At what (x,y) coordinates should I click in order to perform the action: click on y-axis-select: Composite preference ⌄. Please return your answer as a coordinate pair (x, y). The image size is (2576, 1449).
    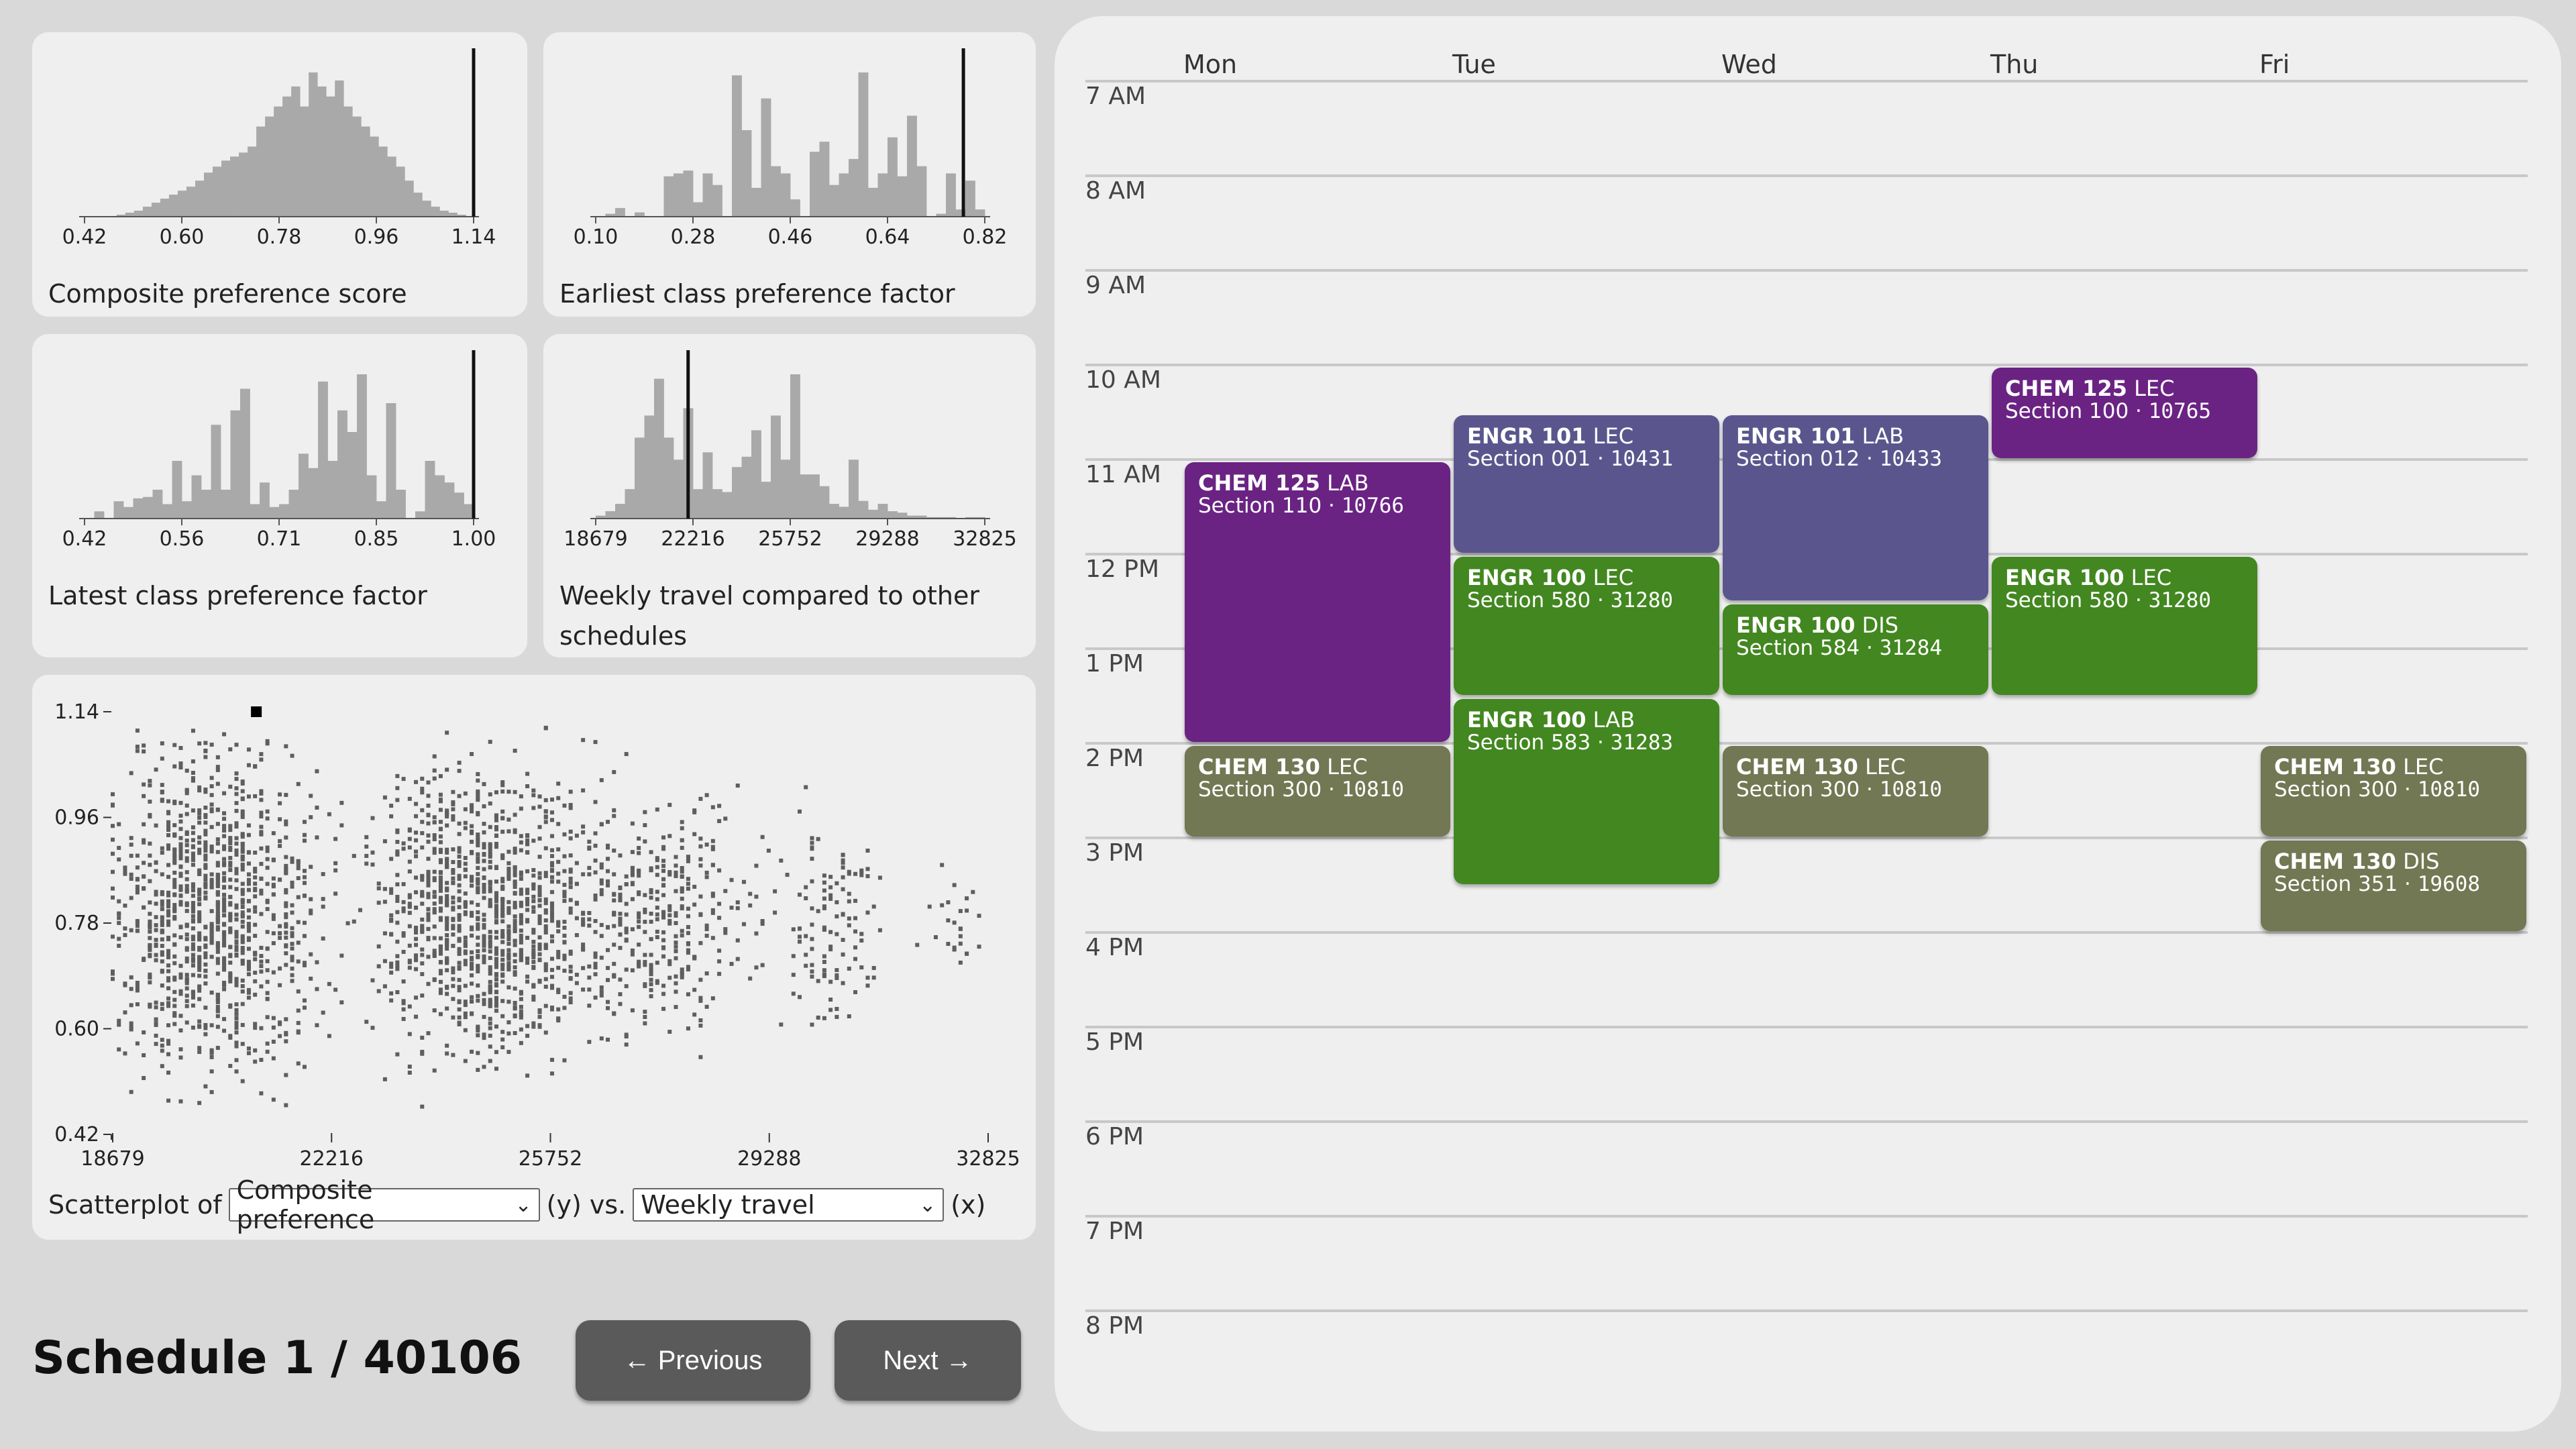
    Looking at the image, I should click on (384, 1204).